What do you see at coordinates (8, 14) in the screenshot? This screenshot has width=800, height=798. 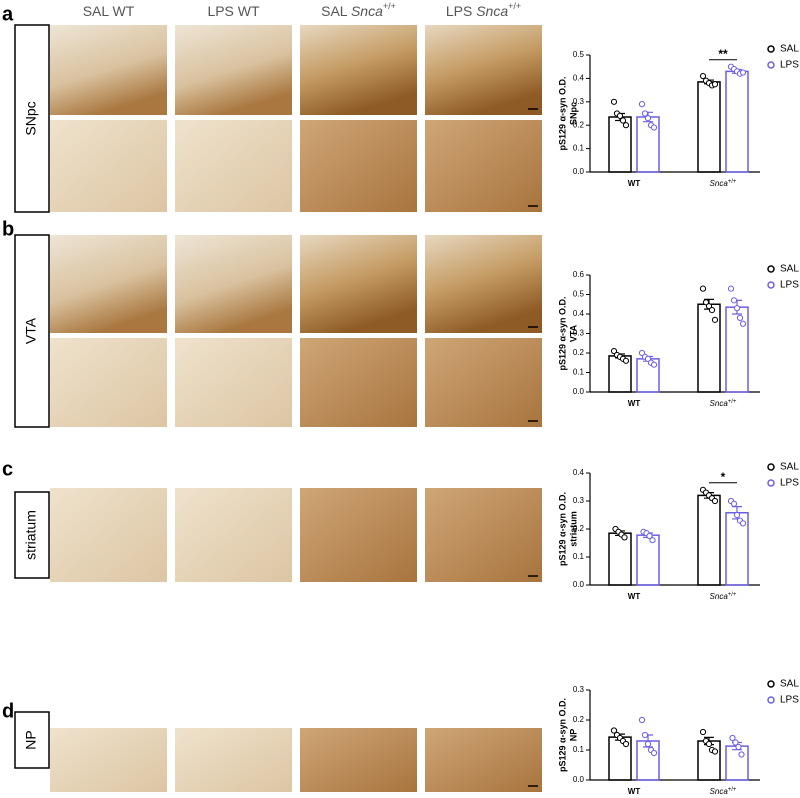 I see `panel-letter: a` at bounding box center [8, 14].